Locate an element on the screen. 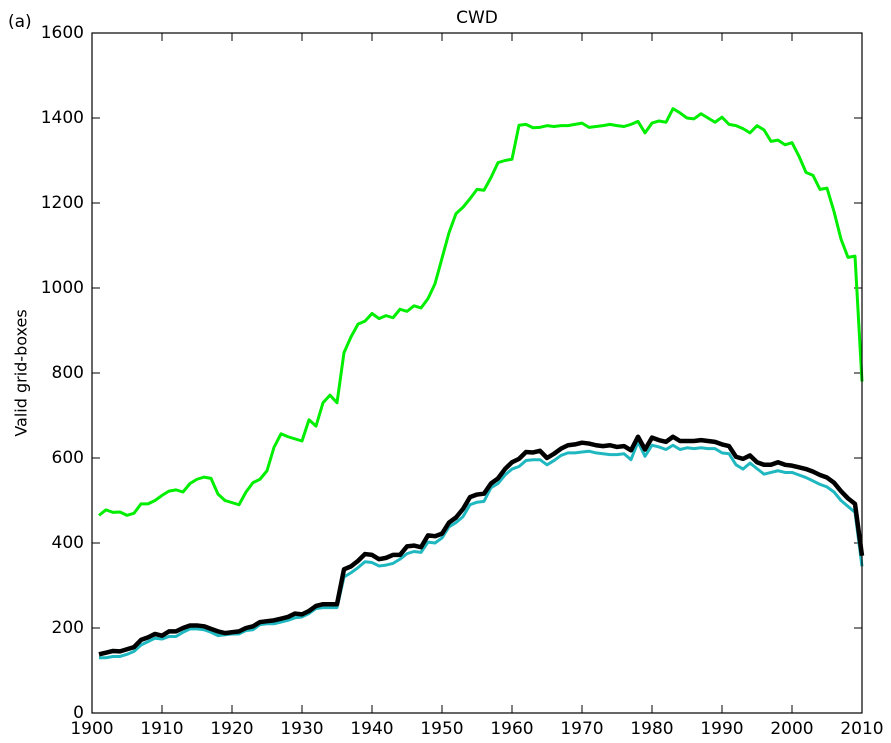  y-tick-label: 1200 is located at coordinates (62, 203).